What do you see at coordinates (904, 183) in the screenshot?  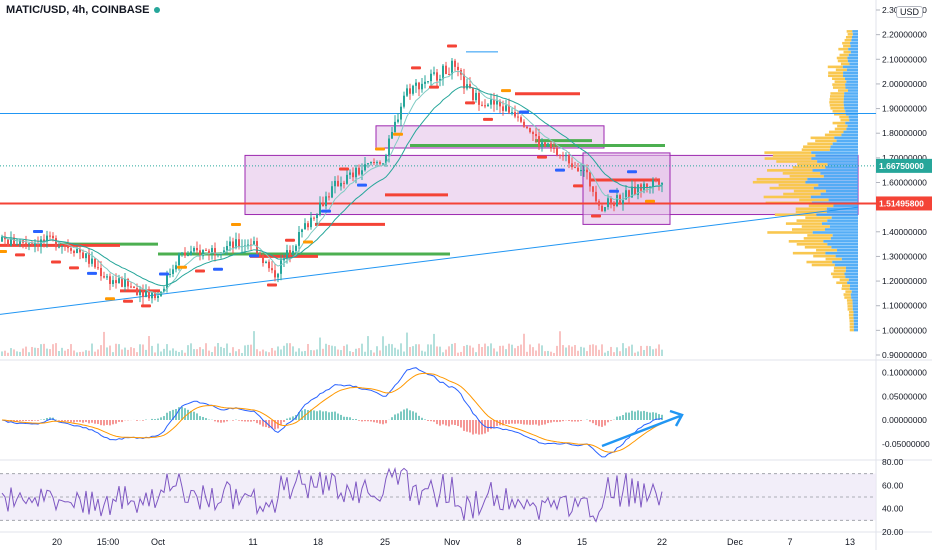 I see `y-tick-label: 1.60000000` at bounding box center [904, 183].